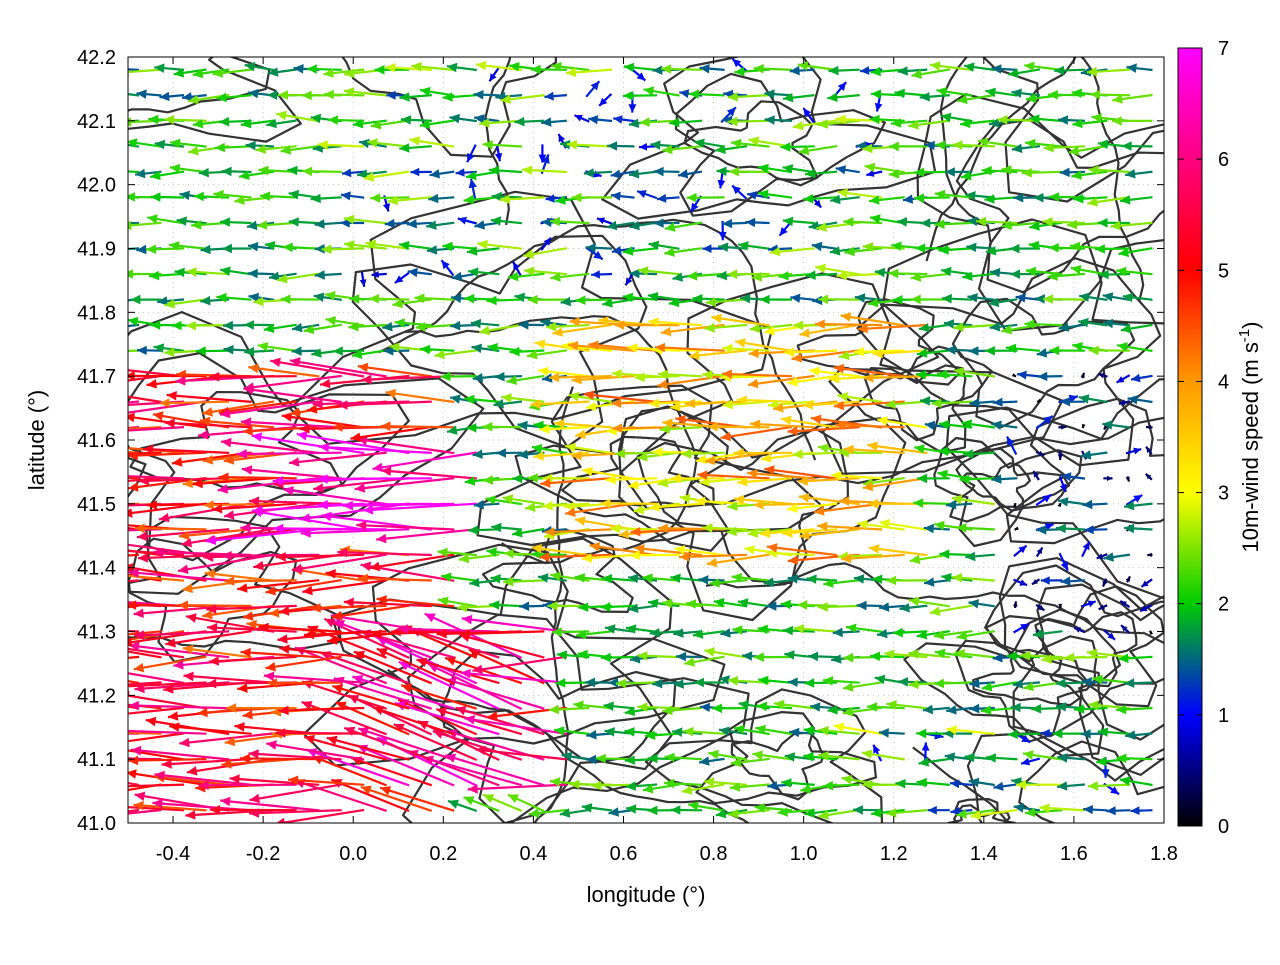 The width and height of the screenshot is (1280, 965). I want to click on x-tick-label: -0.2, so click(263, 854).